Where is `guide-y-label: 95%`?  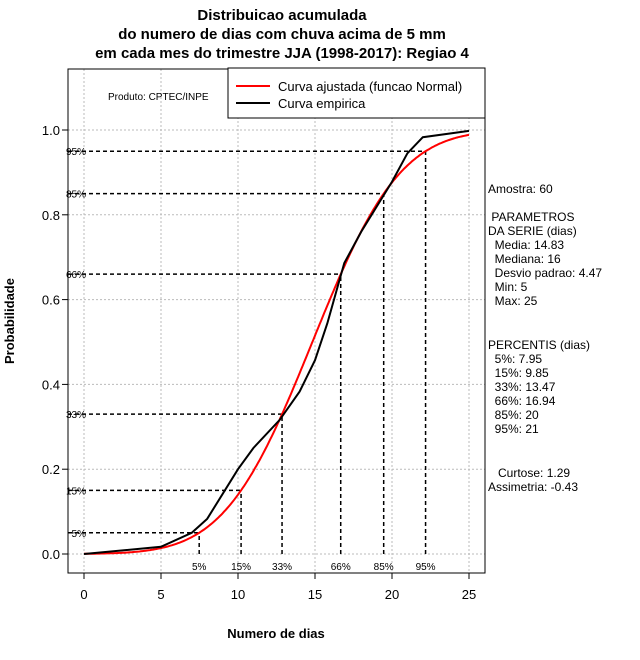 guide-y-label: 95% is located at coordinates (76, 152).